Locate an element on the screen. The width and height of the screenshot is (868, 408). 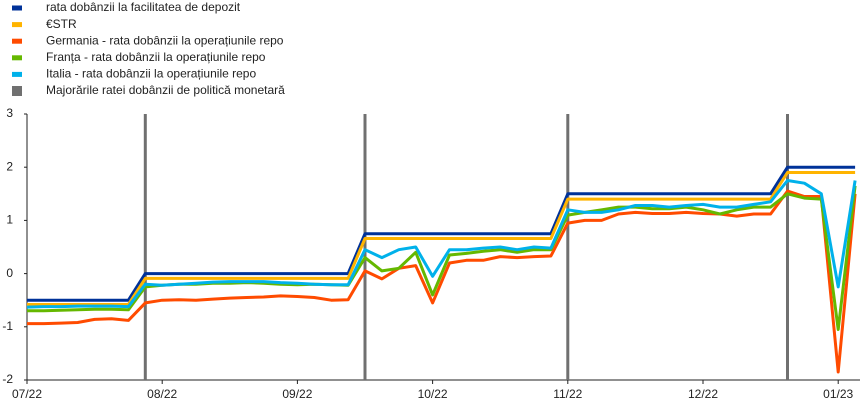
x-tick-label: 01/23 is located at coordinates (838, 394).